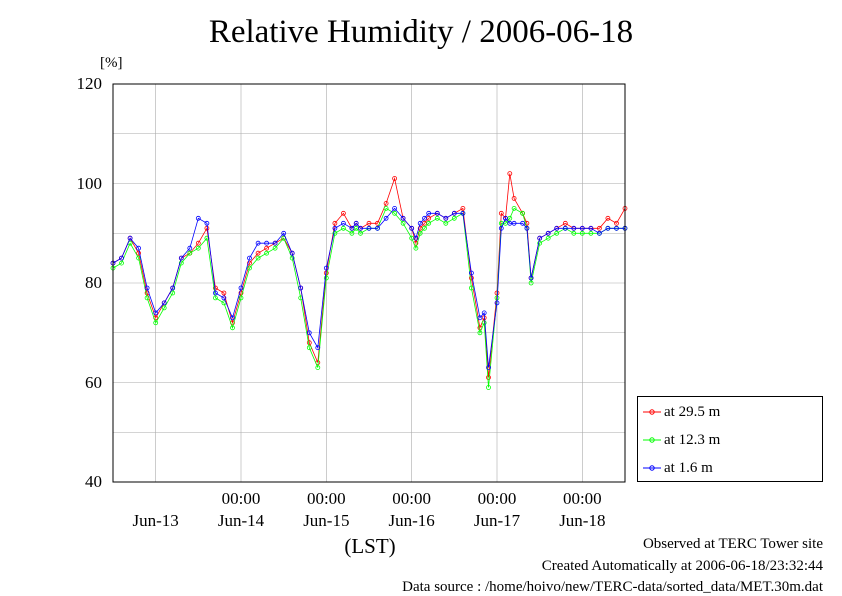  Describe the element at coordinates (111, 63) in the screenshot. I see `y-axis-unit: [%]` at that location.